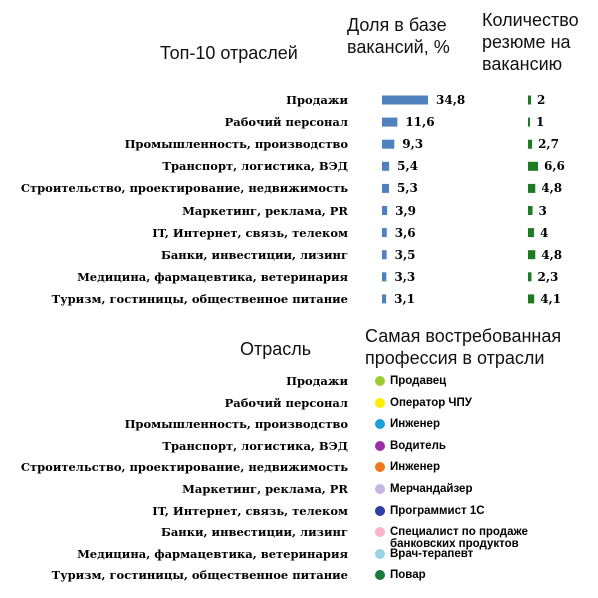 The image size is (598, 598). What do you see at coordinates (199, 298) in the screenshot?
I see `category-label: Туризм, гостиницы, общественное питание` at bounding box center [199, 298].